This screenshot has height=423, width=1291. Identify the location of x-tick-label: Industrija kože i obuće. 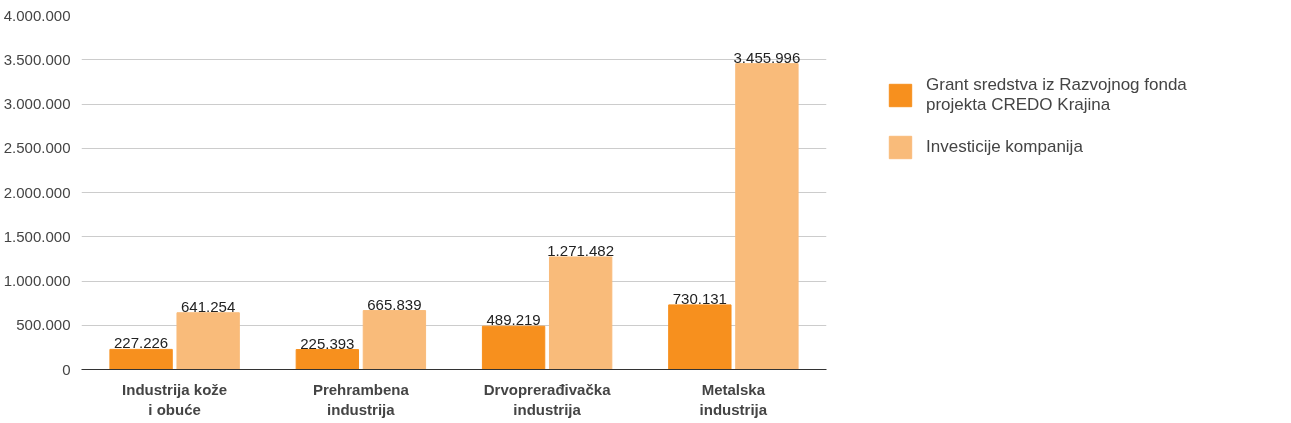
(175, 399).